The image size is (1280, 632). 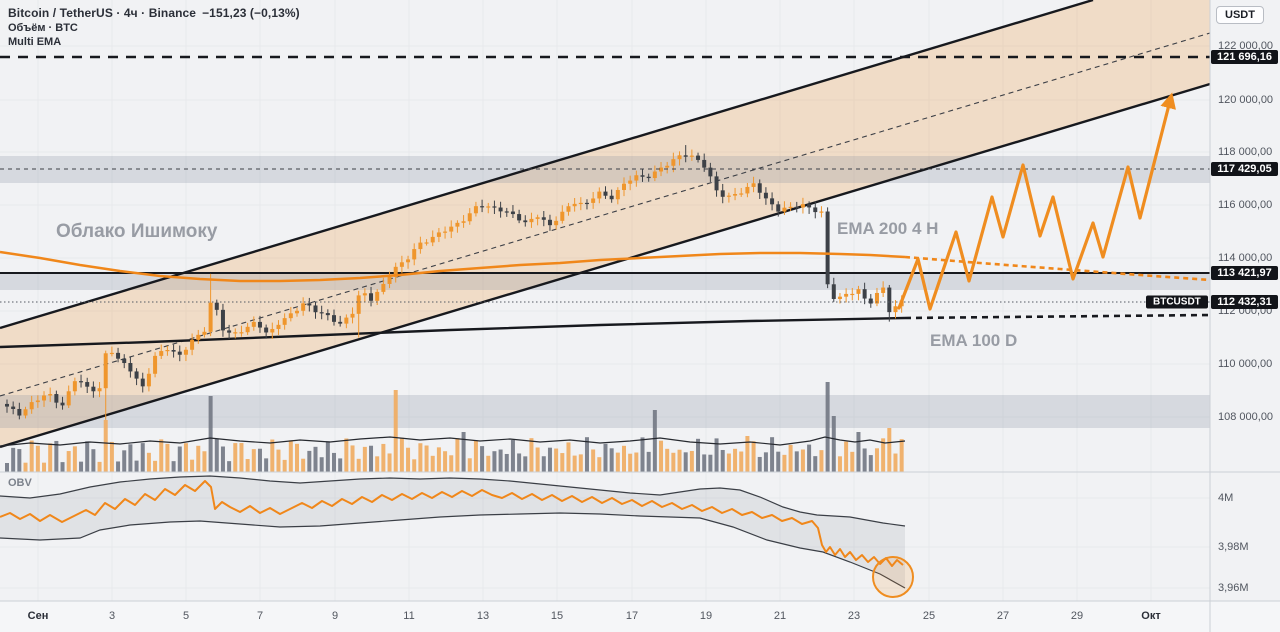 I want to click on ema200-line, so click(x=605, y=266).